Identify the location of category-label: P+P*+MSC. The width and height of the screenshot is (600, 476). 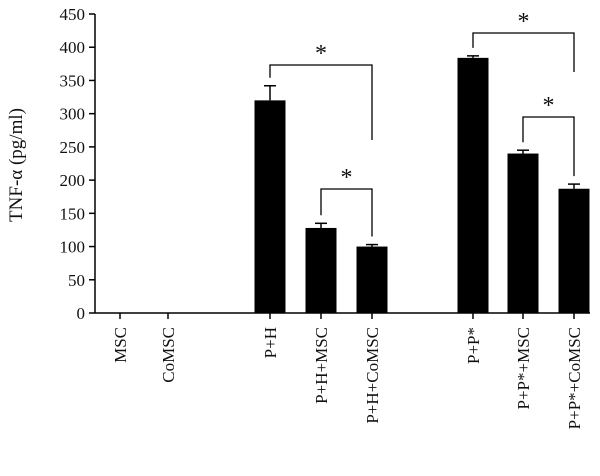
(523, 368).